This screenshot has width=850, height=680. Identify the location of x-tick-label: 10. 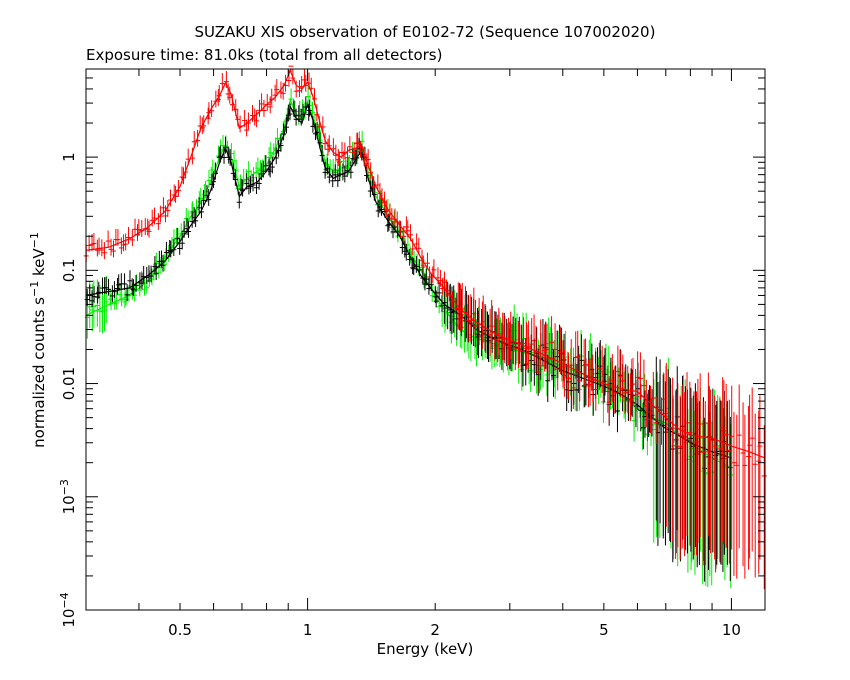
(731, 630).